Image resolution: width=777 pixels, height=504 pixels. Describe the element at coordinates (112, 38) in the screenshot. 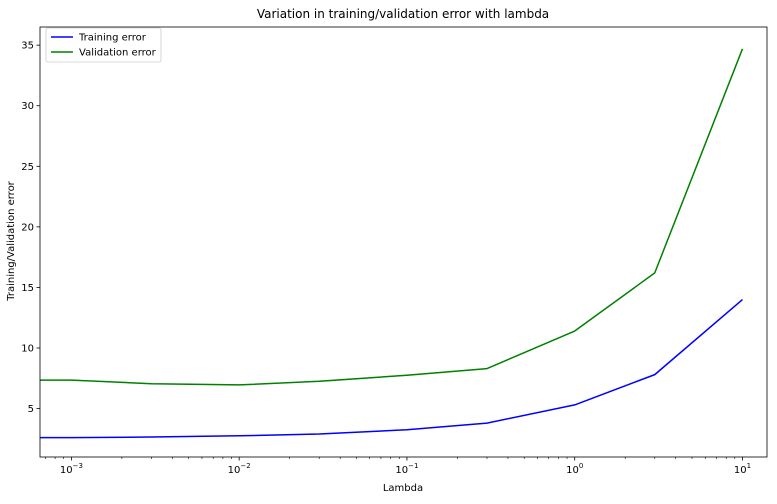

I see `legend-label: Training error` at that location.